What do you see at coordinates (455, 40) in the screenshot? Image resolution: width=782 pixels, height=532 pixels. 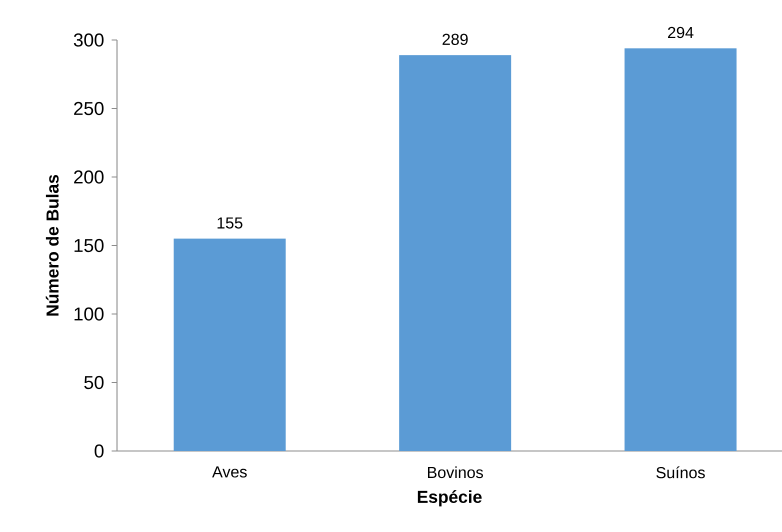 I see `data-label: 289` at bounding box center [455, 40].